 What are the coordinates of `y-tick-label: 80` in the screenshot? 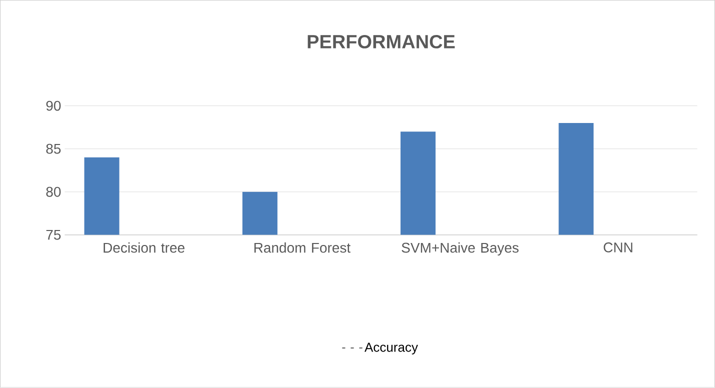 It's located at (53, 192).